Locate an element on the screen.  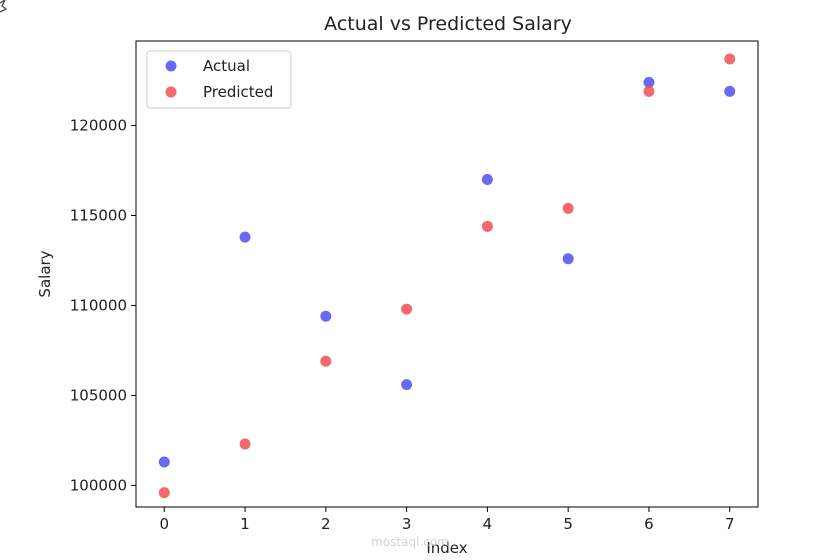
x-tick-label-4: 4 is located at coordinates (488, 524).